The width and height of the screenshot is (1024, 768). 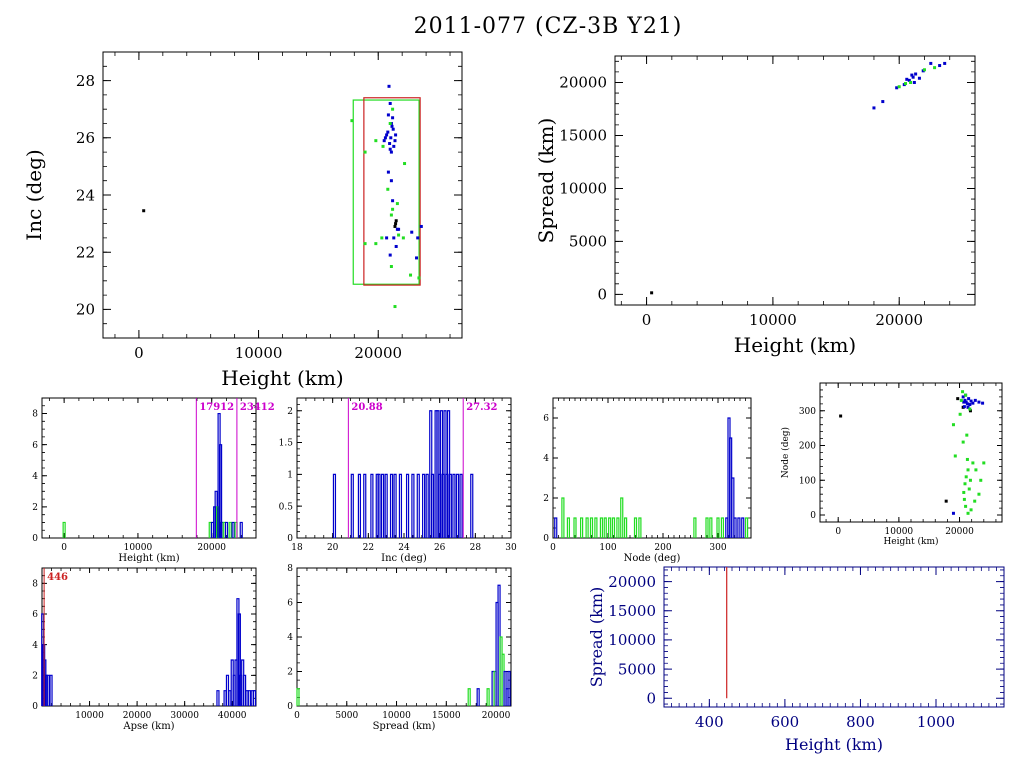 I want to click on x-tick-label: 100, so click(x=607, y=548).